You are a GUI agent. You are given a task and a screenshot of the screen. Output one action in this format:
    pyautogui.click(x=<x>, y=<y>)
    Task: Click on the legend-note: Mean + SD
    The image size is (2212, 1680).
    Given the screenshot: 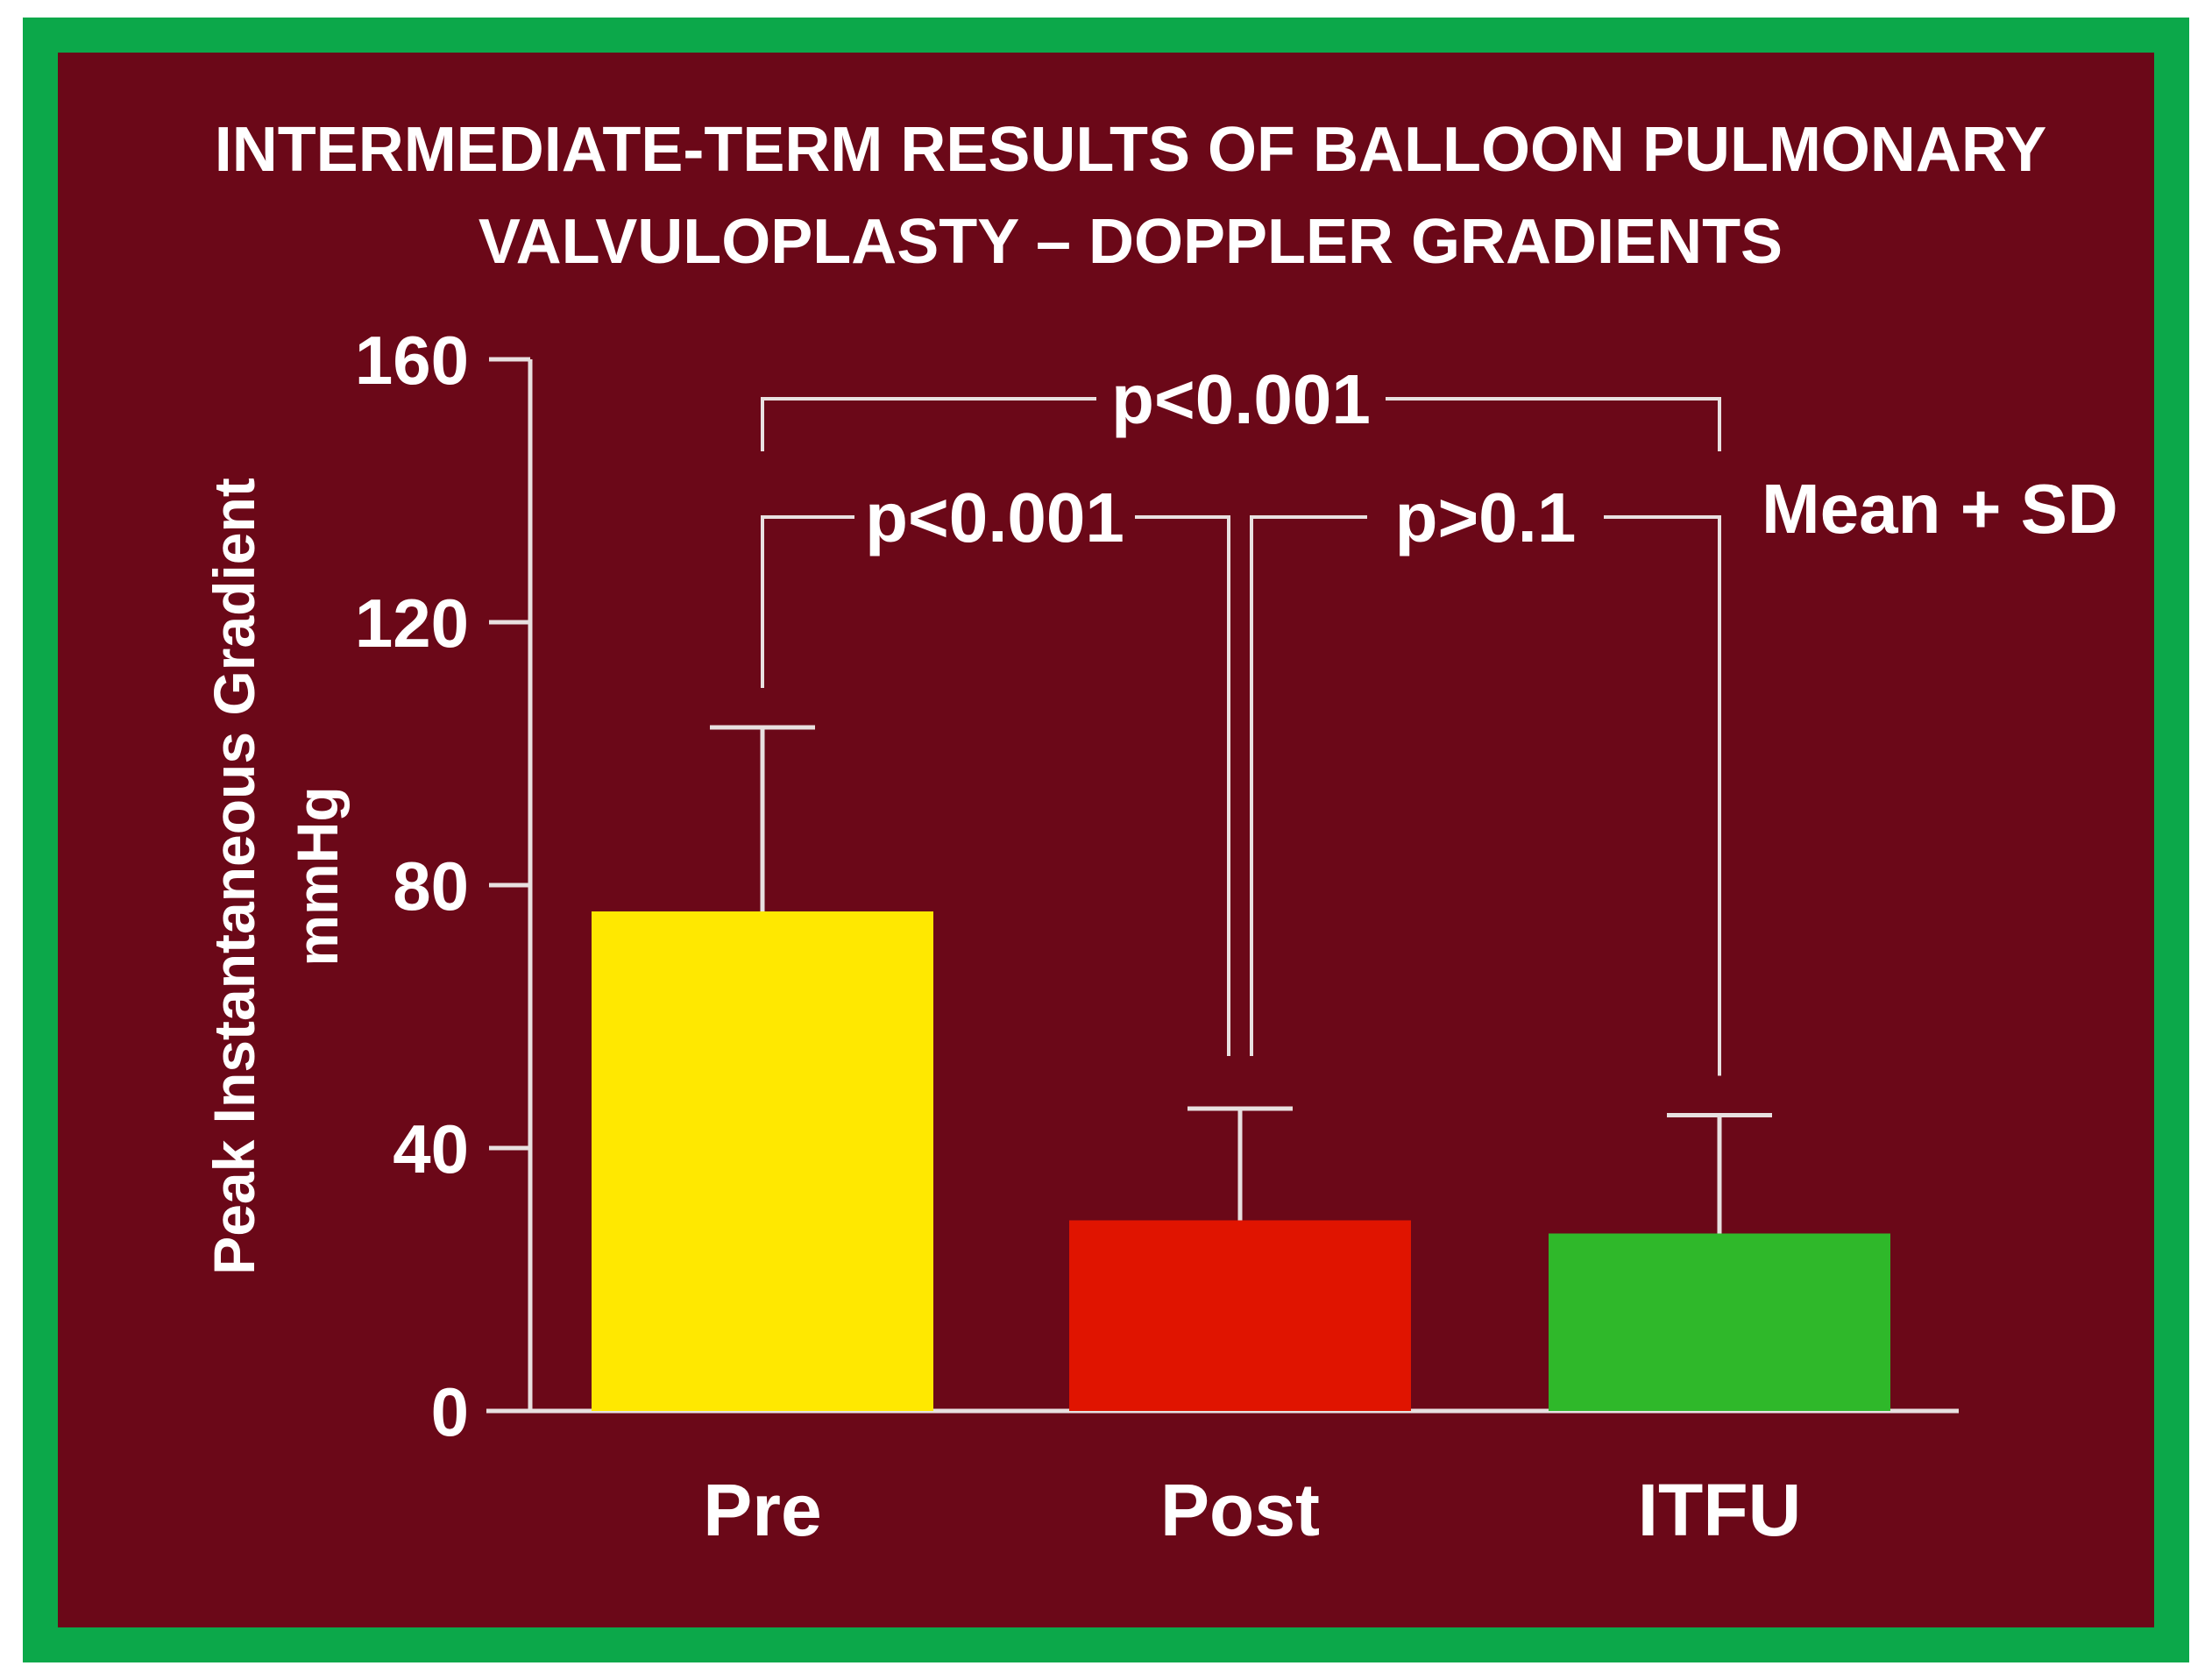 What is the action you would take?
    pyautogui.click(x=1940, y=509)
    